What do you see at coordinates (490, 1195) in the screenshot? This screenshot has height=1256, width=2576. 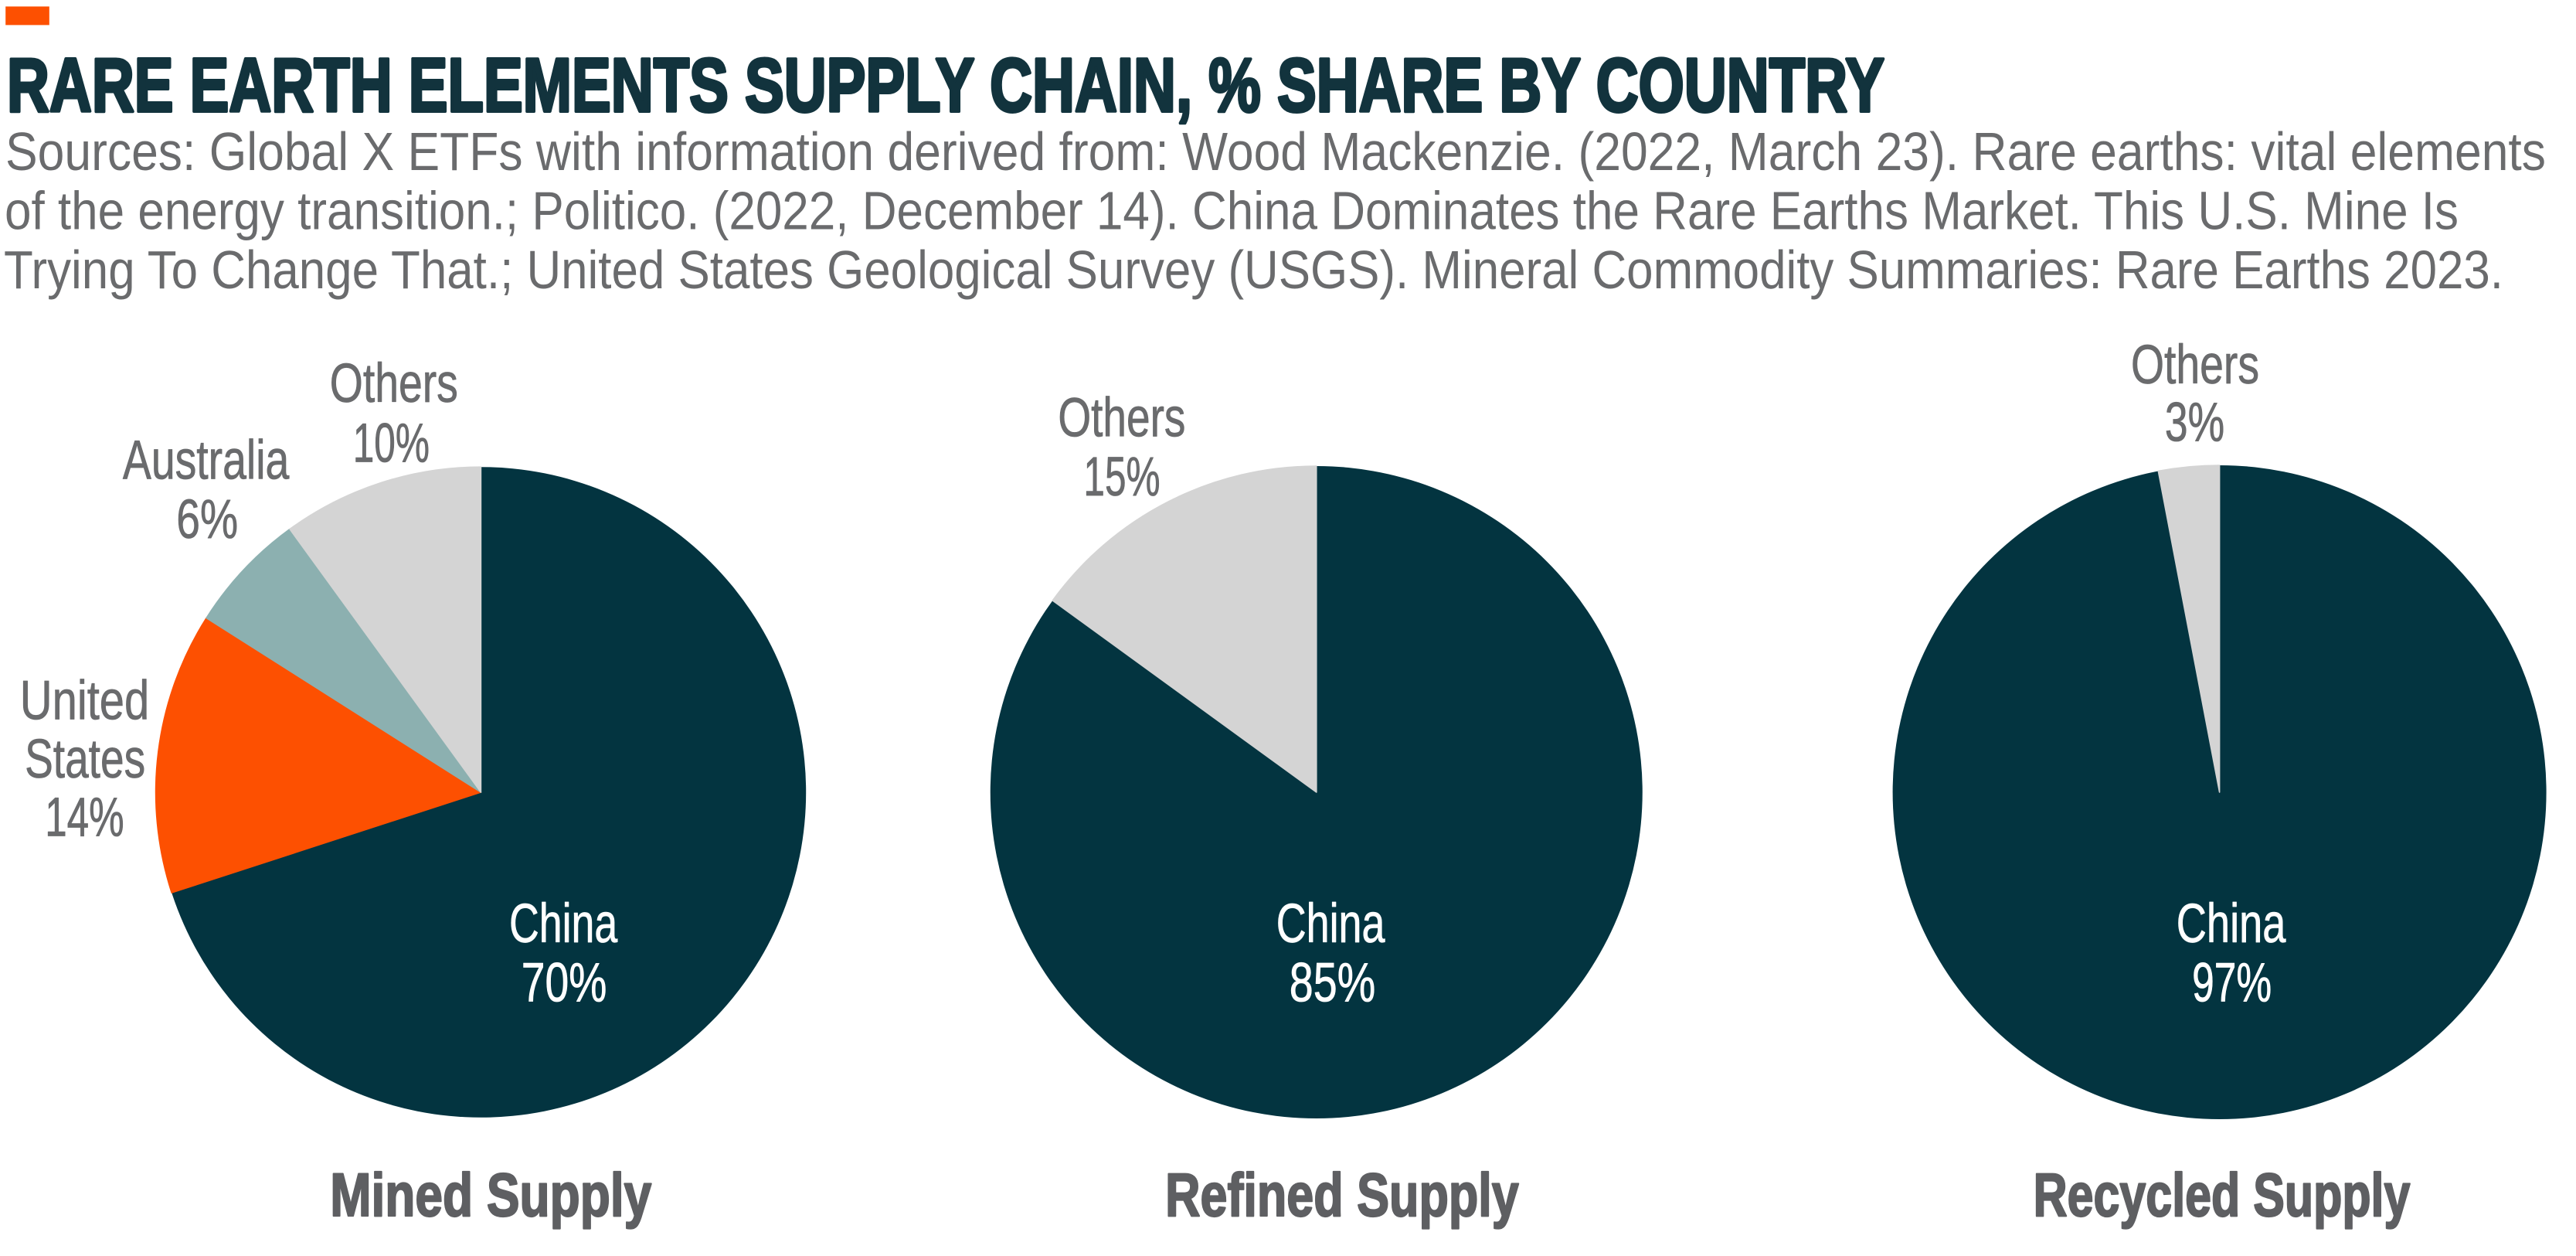 I see `svg-text: Mined Supply` at bounding box center [490, 1195].